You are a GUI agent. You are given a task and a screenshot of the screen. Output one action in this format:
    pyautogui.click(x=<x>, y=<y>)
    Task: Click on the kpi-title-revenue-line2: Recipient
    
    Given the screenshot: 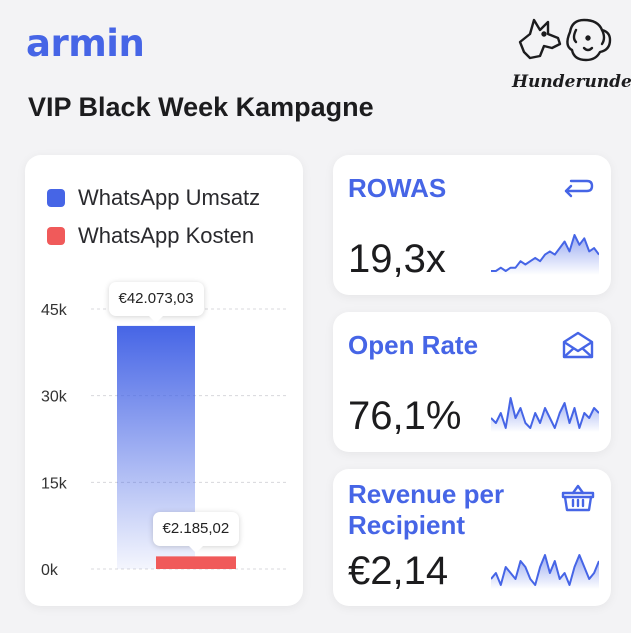 What is the action you would take?
    pyautogui.click(x=407, y=525)
    